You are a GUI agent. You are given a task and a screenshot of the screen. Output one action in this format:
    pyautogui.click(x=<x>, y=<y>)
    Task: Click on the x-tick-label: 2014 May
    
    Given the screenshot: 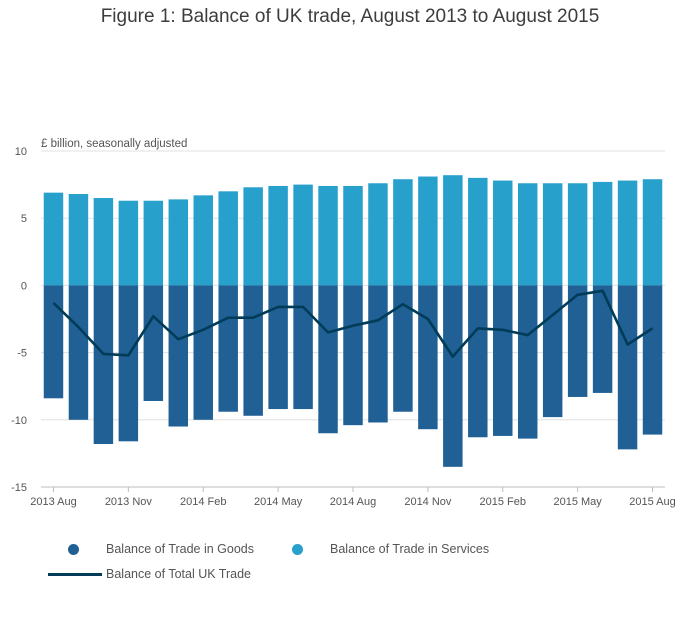 What is the action you would take?
    pyautogui.click(x=278, y=502)
    